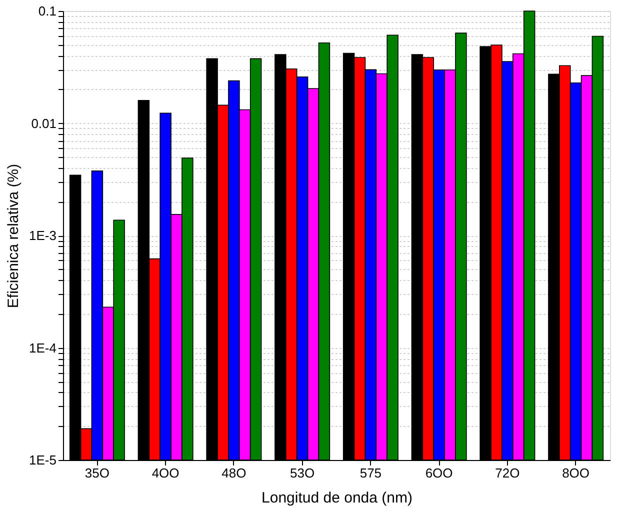 This screenshot has height=523, width=627. What do you see at coordinates (576, 473) in the screenshot?
I see `x-tick-label: 8OO` at bounding box center [576, 473].